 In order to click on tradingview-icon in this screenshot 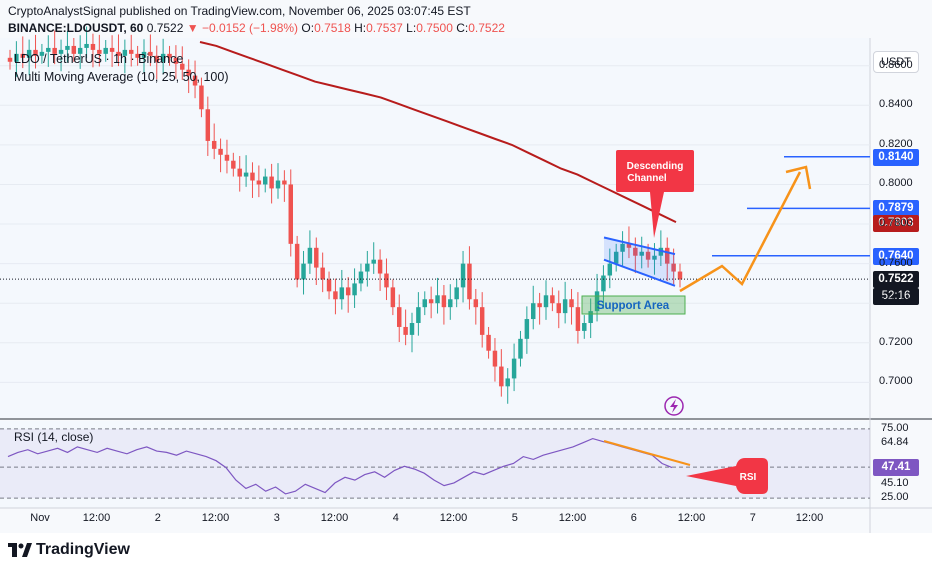, I will do `click(20, 550)`.